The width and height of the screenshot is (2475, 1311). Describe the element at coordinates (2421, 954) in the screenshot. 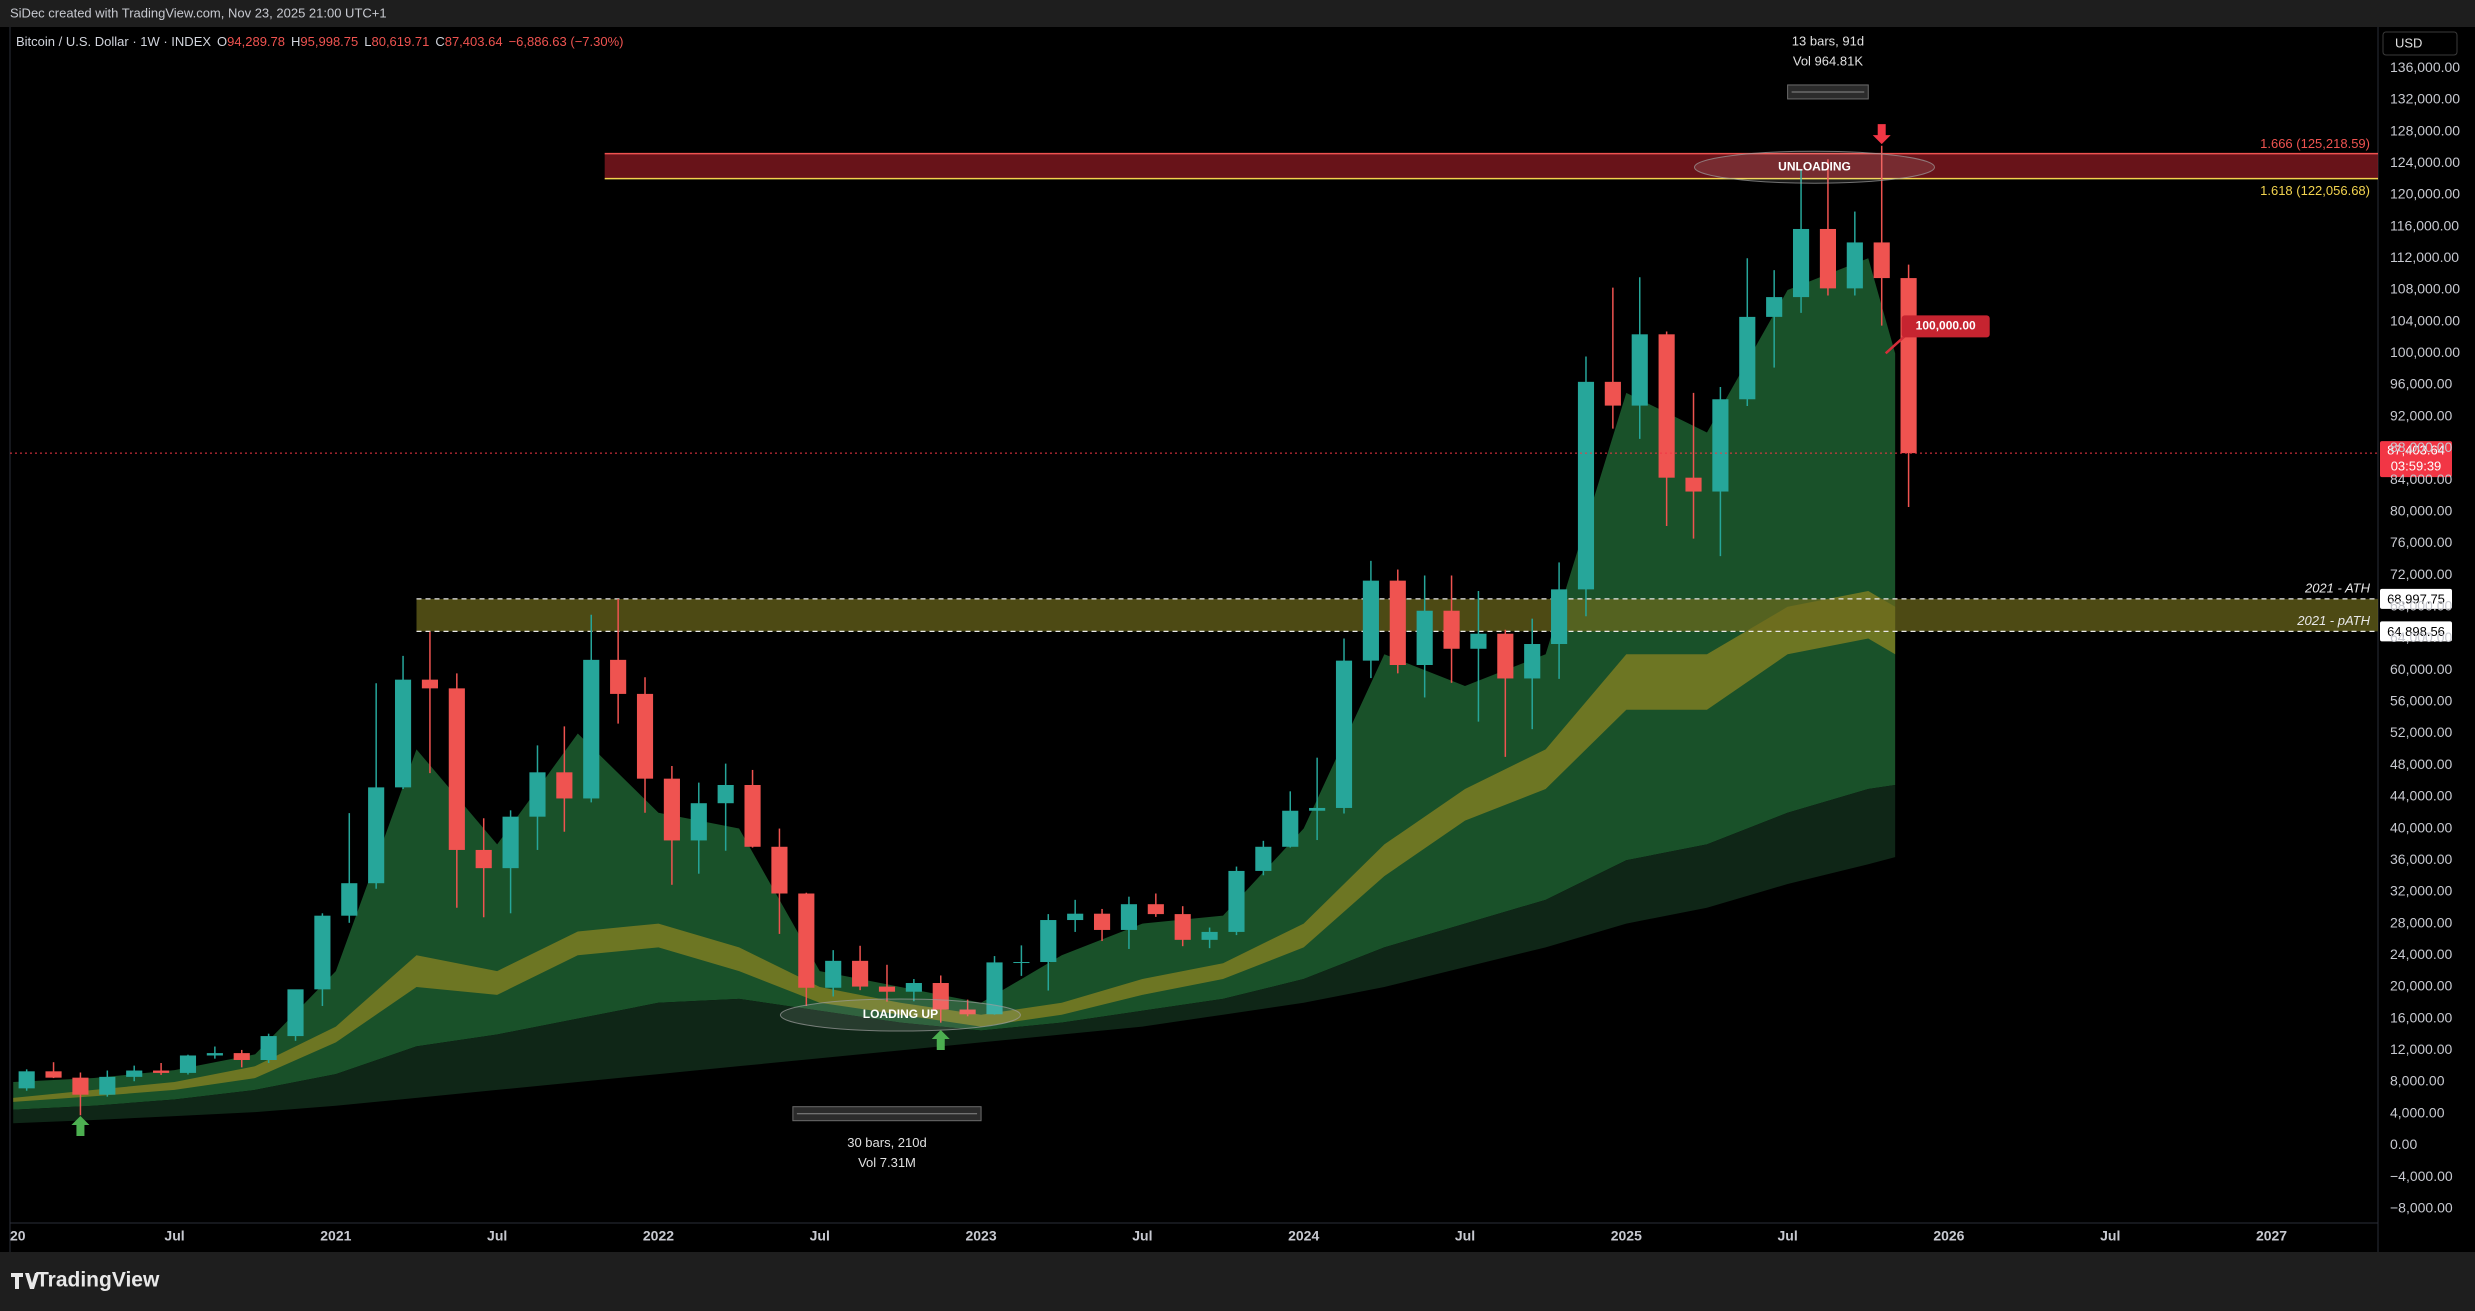

I see `y-tick-label: 24,000.00` at that location.